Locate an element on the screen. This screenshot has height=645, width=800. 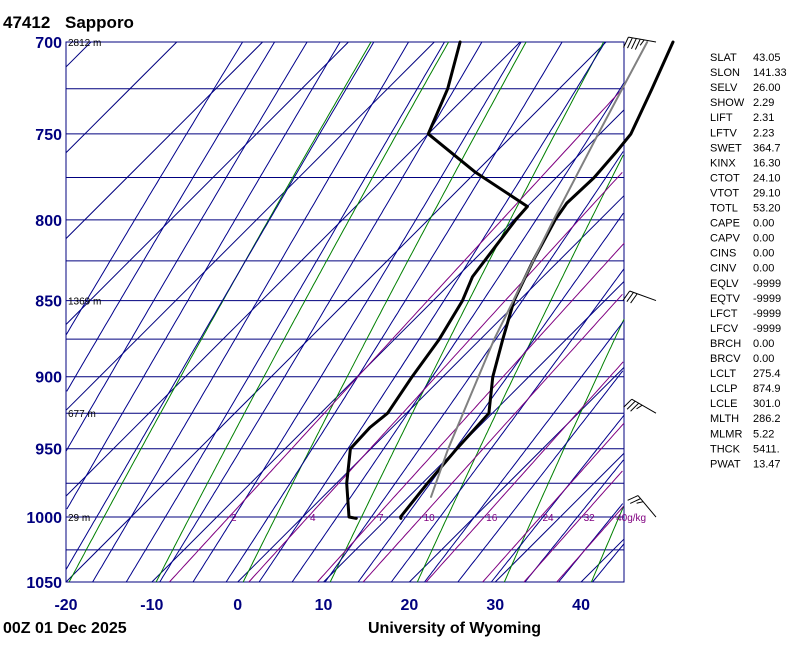
index-value: 16.30 is located at coordinates (767, 163).